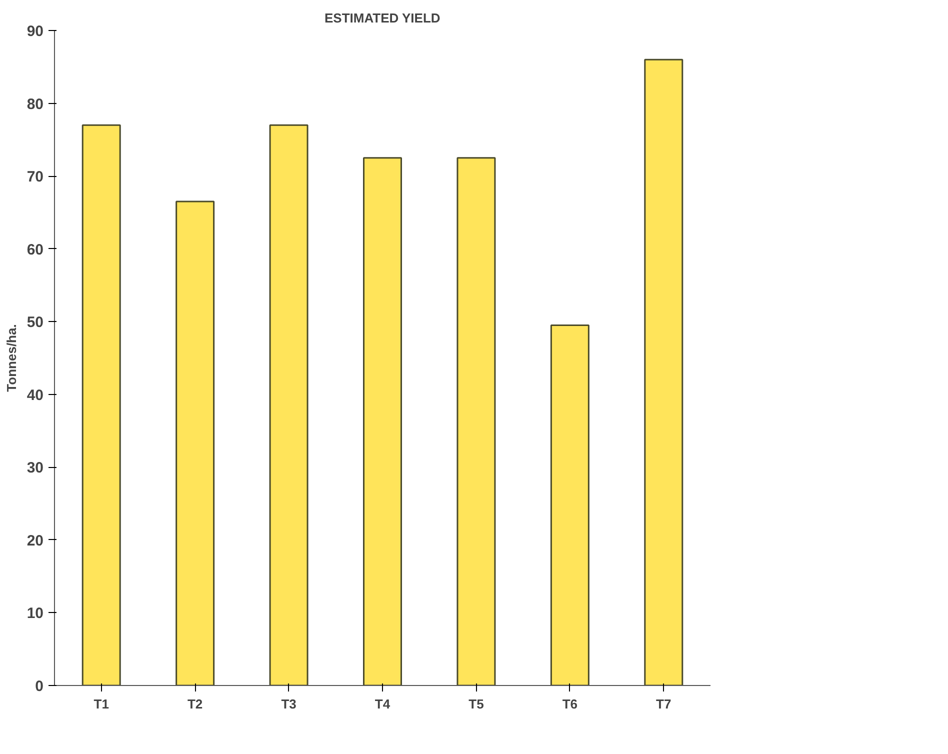 The image size is (948, 754). What do you see at coordinates (35, 31) in the screenshot?
I see `y-tick-label: 90` at bounding box center [35, 31].